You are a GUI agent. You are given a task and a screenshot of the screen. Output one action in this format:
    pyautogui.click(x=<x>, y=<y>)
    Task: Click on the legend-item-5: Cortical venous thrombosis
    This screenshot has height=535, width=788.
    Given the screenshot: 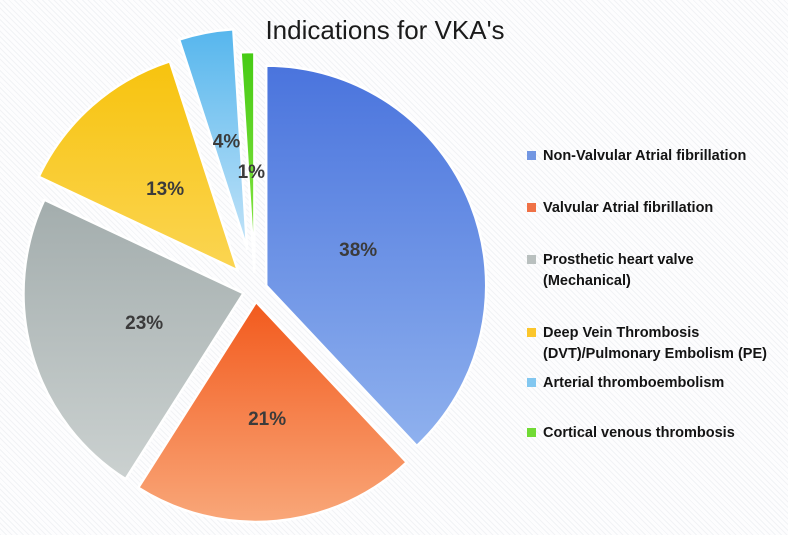 What is the action you would take?
    pyautogui.click(x=656, y=433)
    